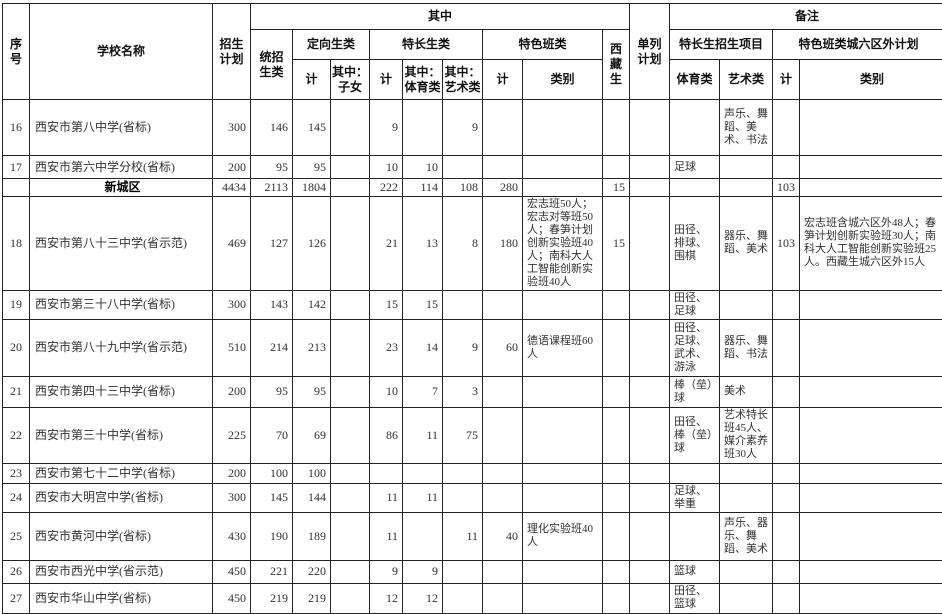 The height and width of the screenshot is (614, 942). I want to click on cell-techang-ji: 21, so click(386, 244).